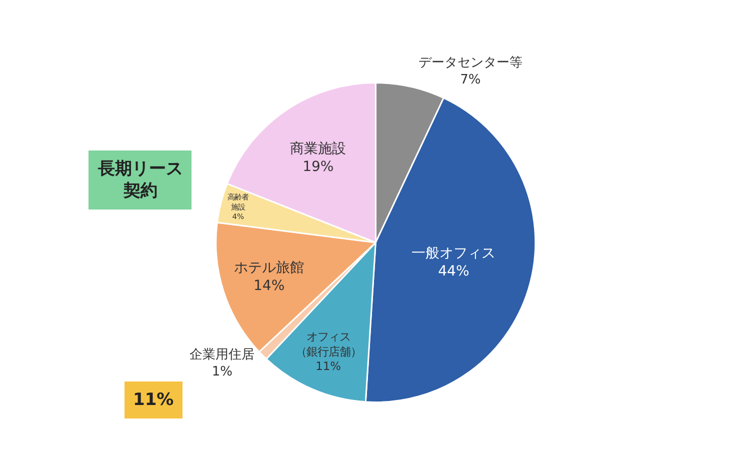 The image size is (730, 463). I want to click on slice-label: 企業用住居, so click(222, 354).